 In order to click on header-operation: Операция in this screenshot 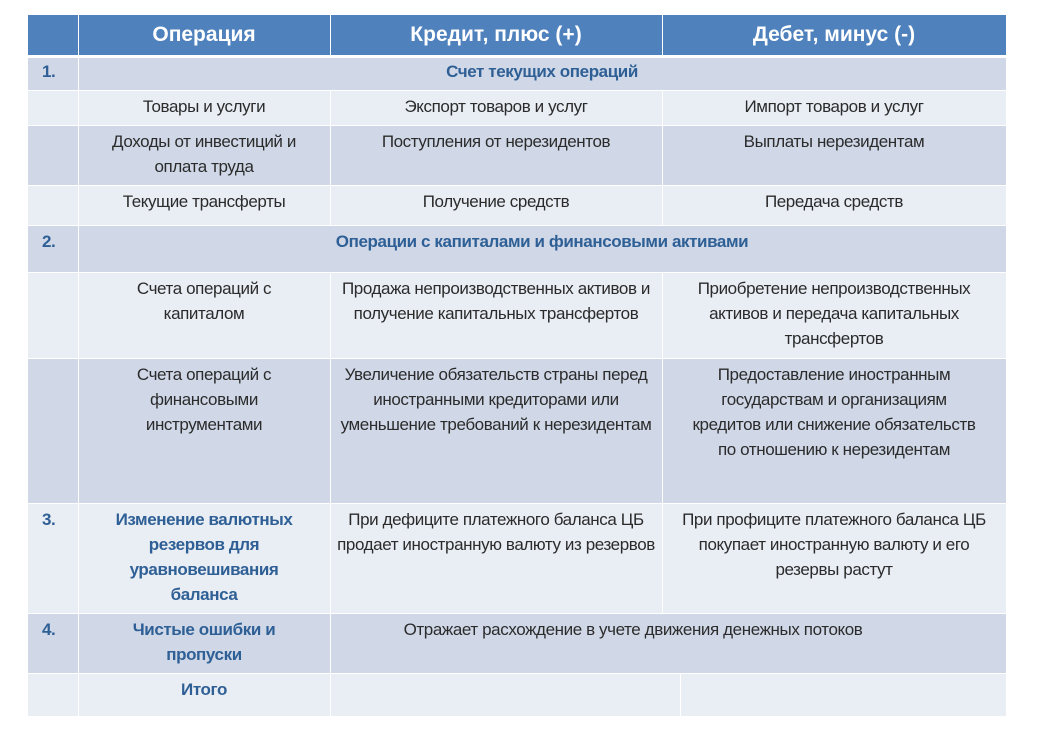, I will do `click(204, 35)`.